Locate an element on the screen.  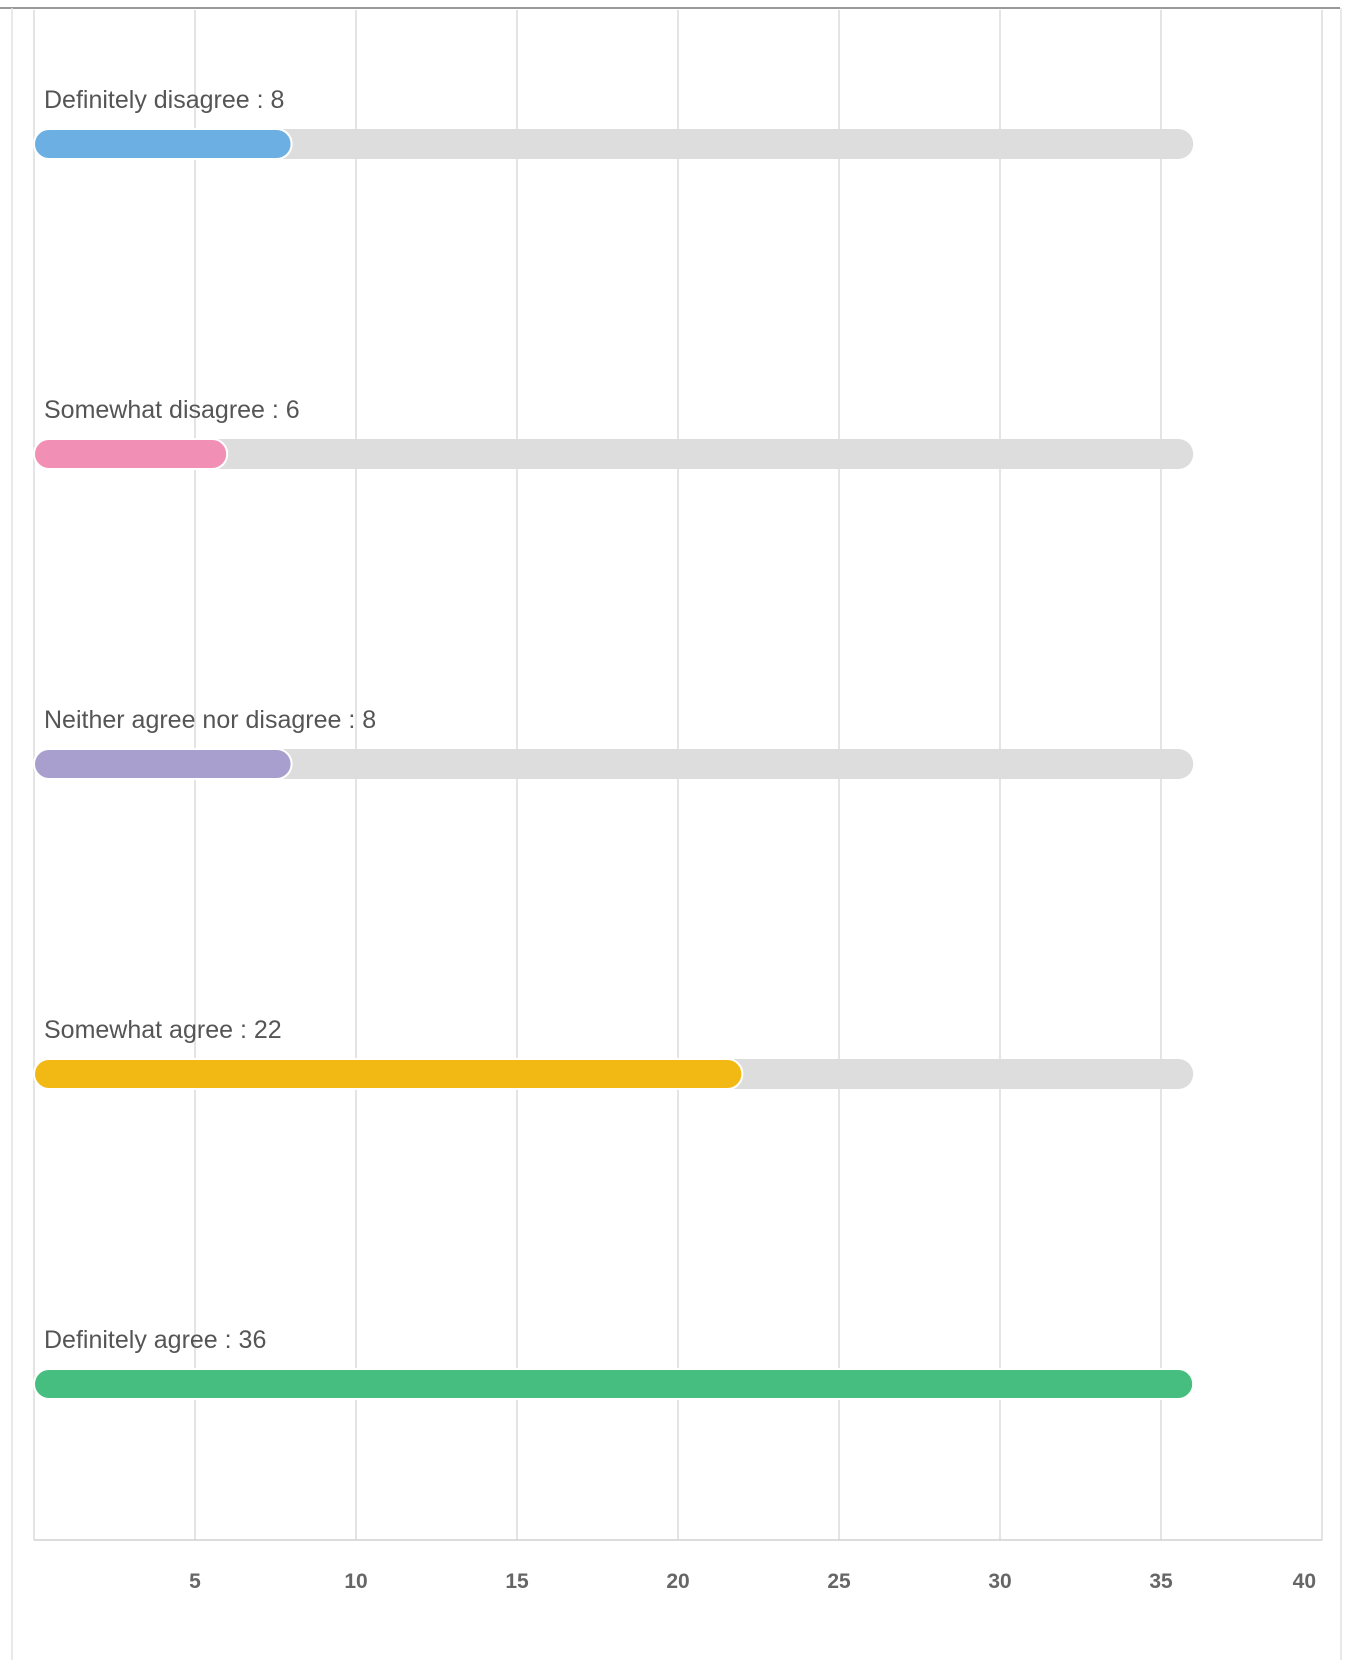
bar-group-3: Neither agree nor disagree : 8 is located at coordinates (613, 743).